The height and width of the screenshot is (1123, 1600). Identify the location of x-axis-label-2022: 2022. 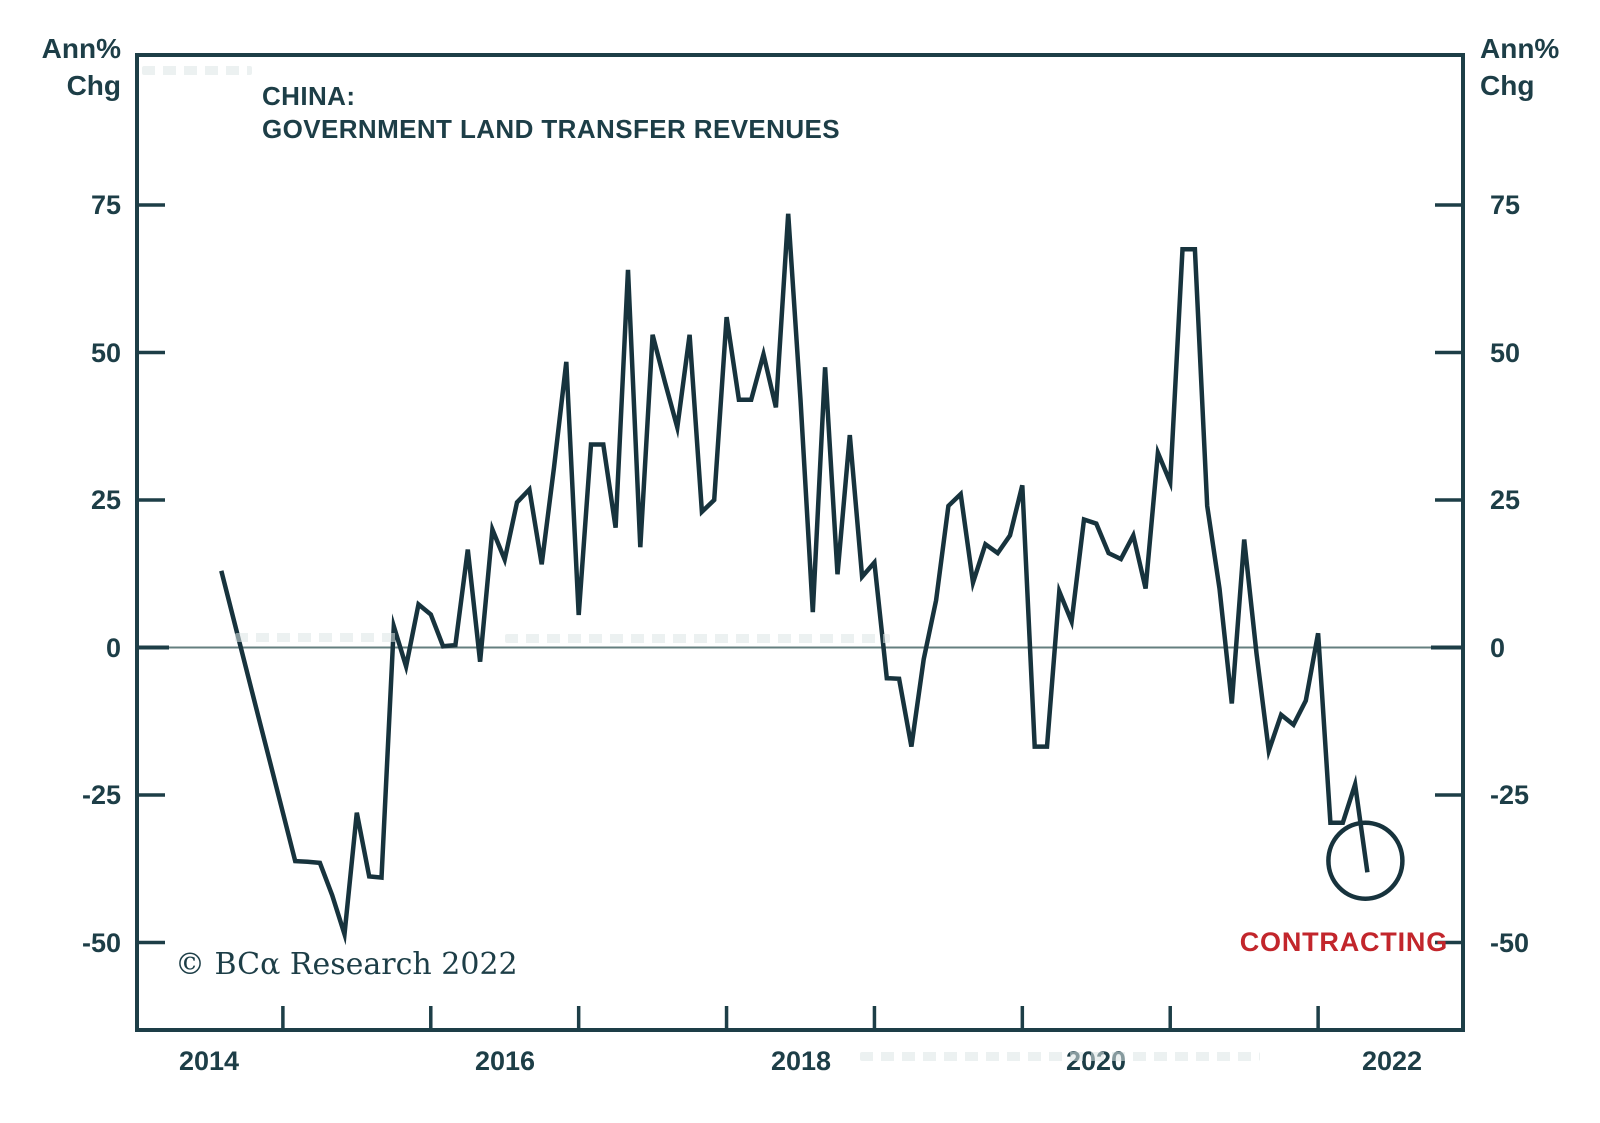
(1392, 1061).